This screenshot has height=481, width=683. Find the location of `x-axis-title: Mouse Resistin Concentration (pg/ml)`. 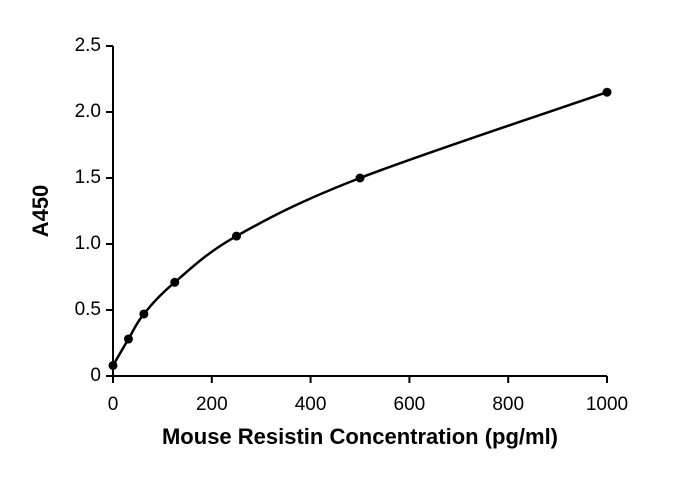

x-axis-title: Mouse Resistin Concentration (pg/ml) is located at coordinates (360, 436).